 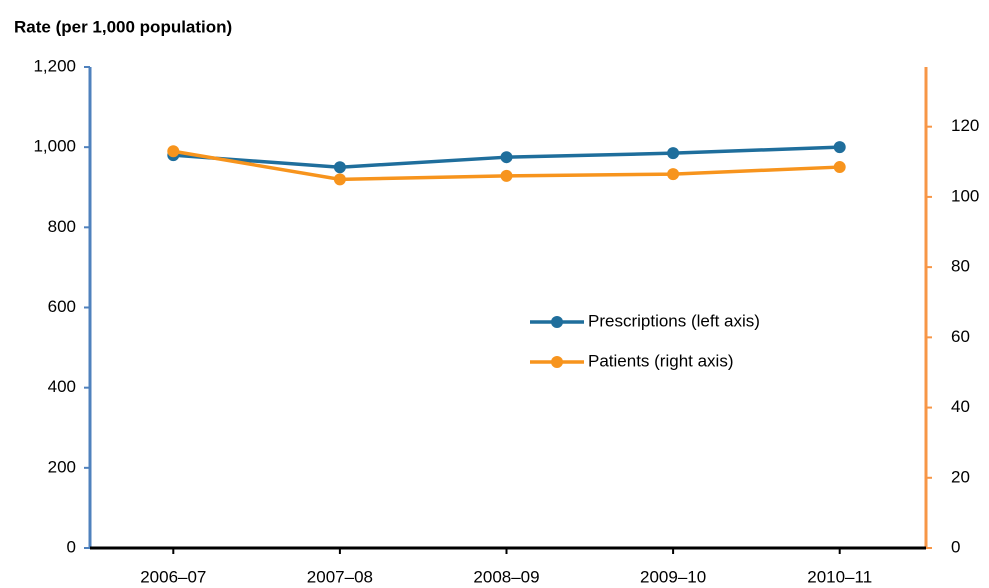 What do you see at coordinates (839, 576) in the screenshot?
I see `x-tick-label: 2010–11` at bounding box center [839, 576].